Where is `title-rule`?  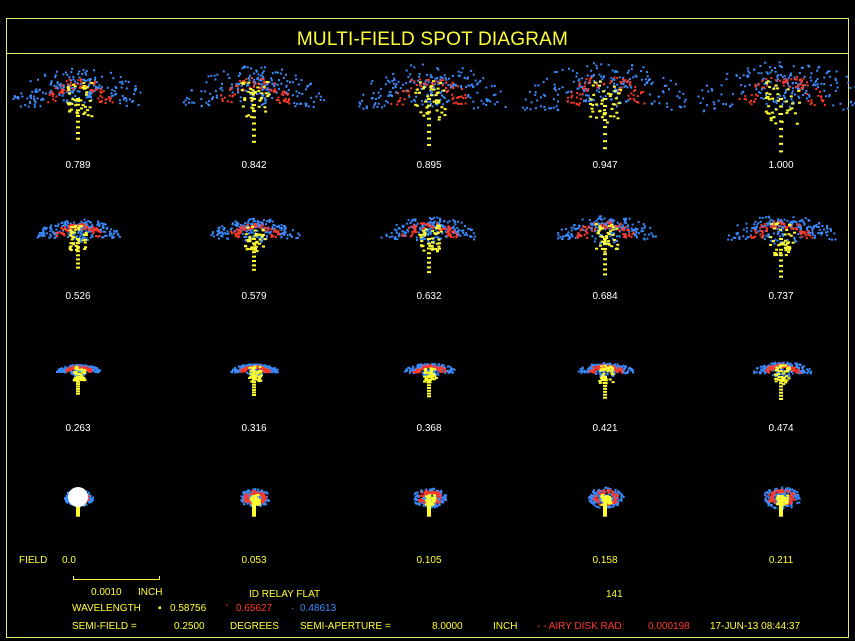
title-rule is located at coordinates (427, 53).